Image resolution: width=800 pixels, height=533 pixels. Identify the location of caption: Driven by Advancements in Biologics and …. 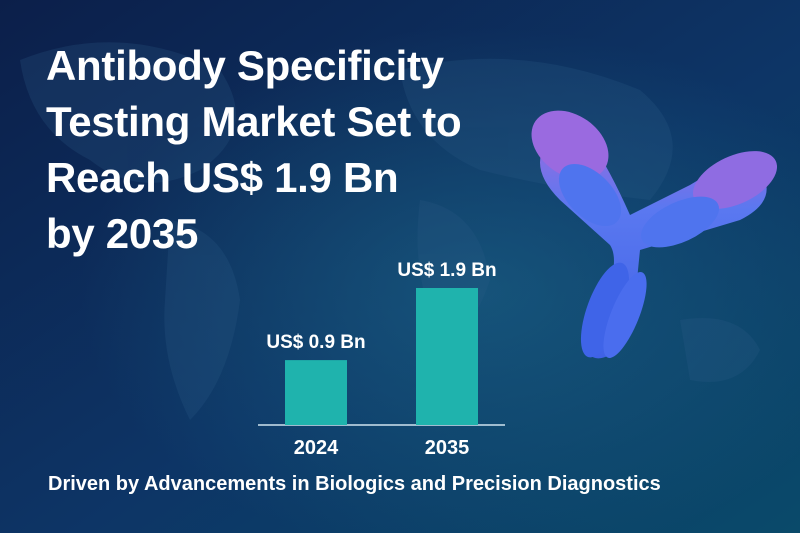
(354, 484).